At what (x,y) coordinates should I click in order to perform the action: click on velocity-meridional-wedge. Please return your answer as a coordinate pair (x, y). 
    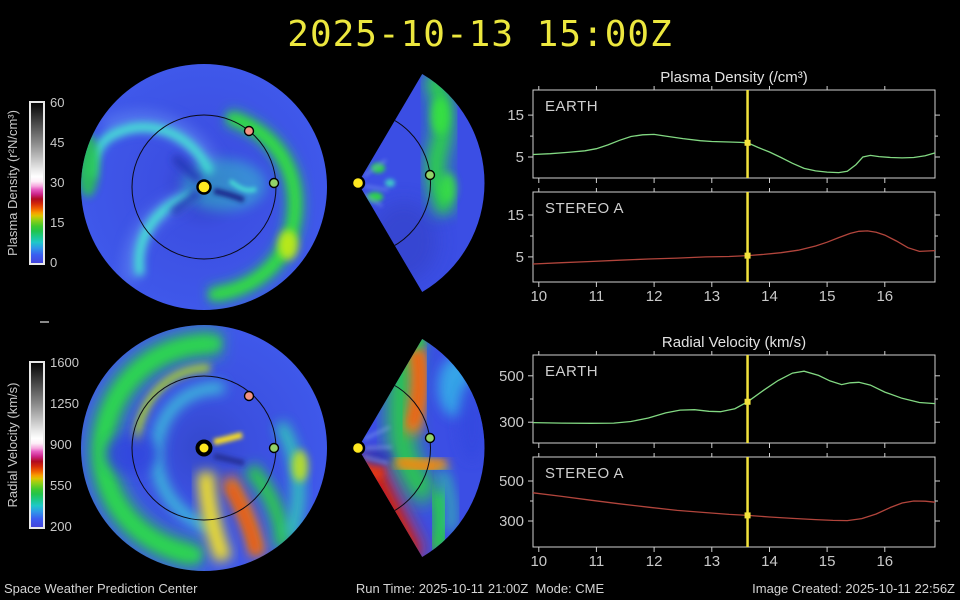
    Looking at the image, I should click on (417, 448).